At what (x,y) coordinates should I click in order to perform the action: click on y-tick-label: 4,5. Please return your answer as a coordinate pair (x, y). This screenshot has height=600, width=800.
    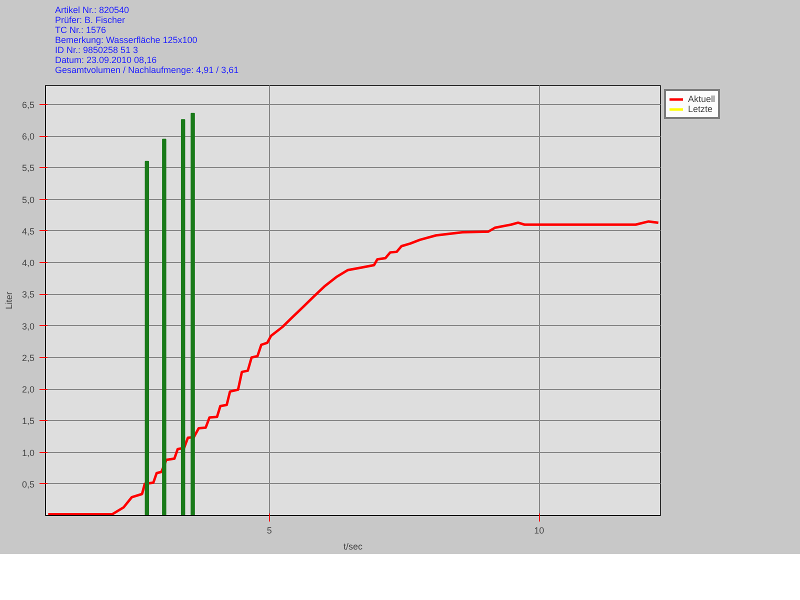
    Looking at the image, I should click on (28, 231).